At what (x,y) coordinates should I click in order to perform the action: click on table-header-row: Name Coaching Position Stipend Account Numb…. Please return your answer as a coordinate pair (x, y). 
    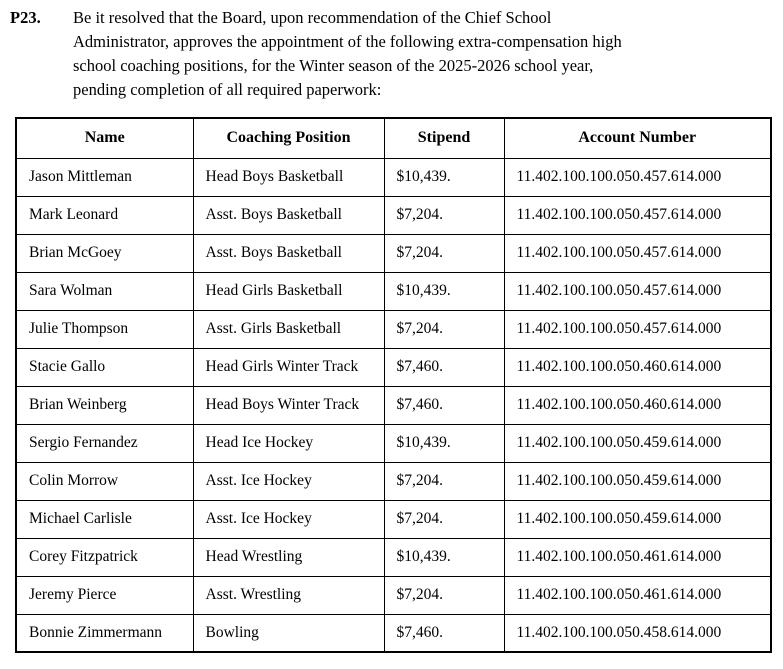
    Looking at the image, I should click on (393, 138).